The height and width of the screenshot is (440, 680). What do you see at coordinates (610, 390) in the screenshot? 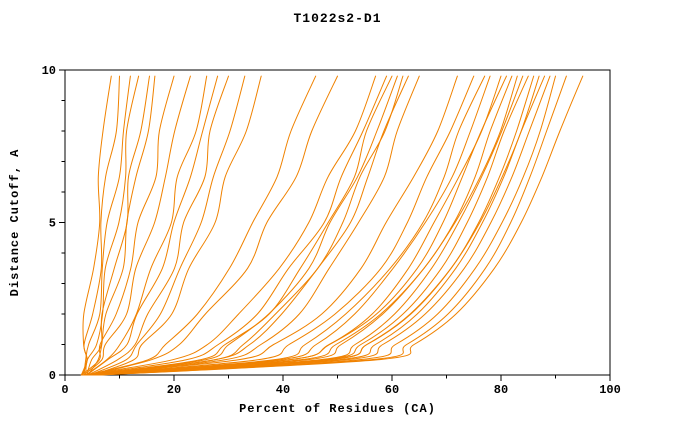
I see `x-tick-label: 100` at bounding box center [610, 390].